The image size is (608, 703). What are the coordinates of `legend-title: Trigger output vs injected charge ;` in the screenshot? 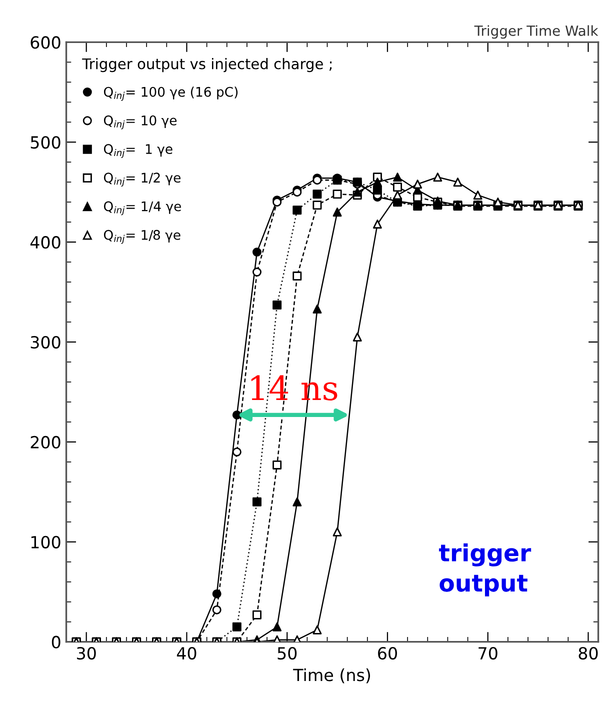 It's located at (207, 65).